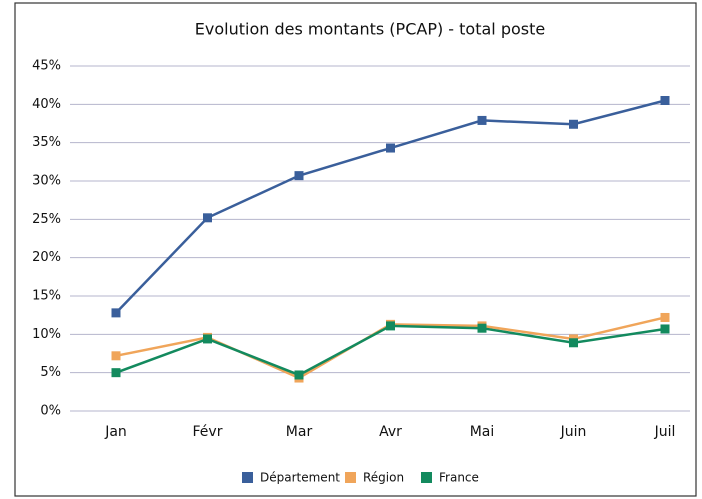 The height and width of the screenshot is (499, 702). What do you see at coordinates (46, 257) in the screenshot?
I see `y-tick-label: 20%` at bounding box center [46, 257].